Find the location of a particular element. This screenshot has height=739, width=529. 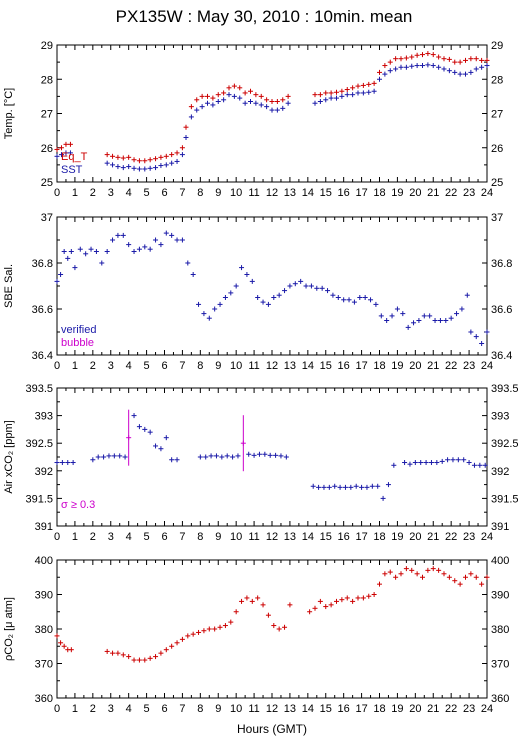

y-axis-label: SBE Sal. is located at coordinates (9, 286).